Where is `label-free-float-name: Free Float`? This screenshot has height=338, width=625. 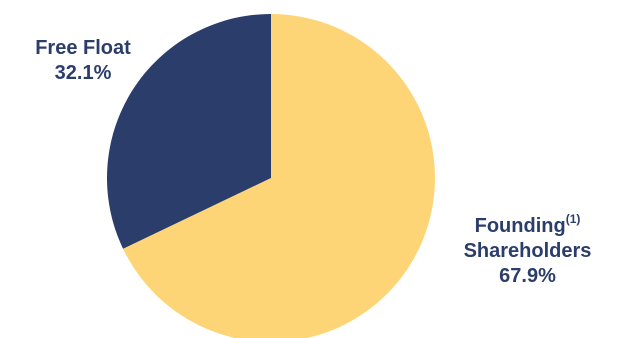 label-free-float-name: Free Float is located at coordinates (83, 48).